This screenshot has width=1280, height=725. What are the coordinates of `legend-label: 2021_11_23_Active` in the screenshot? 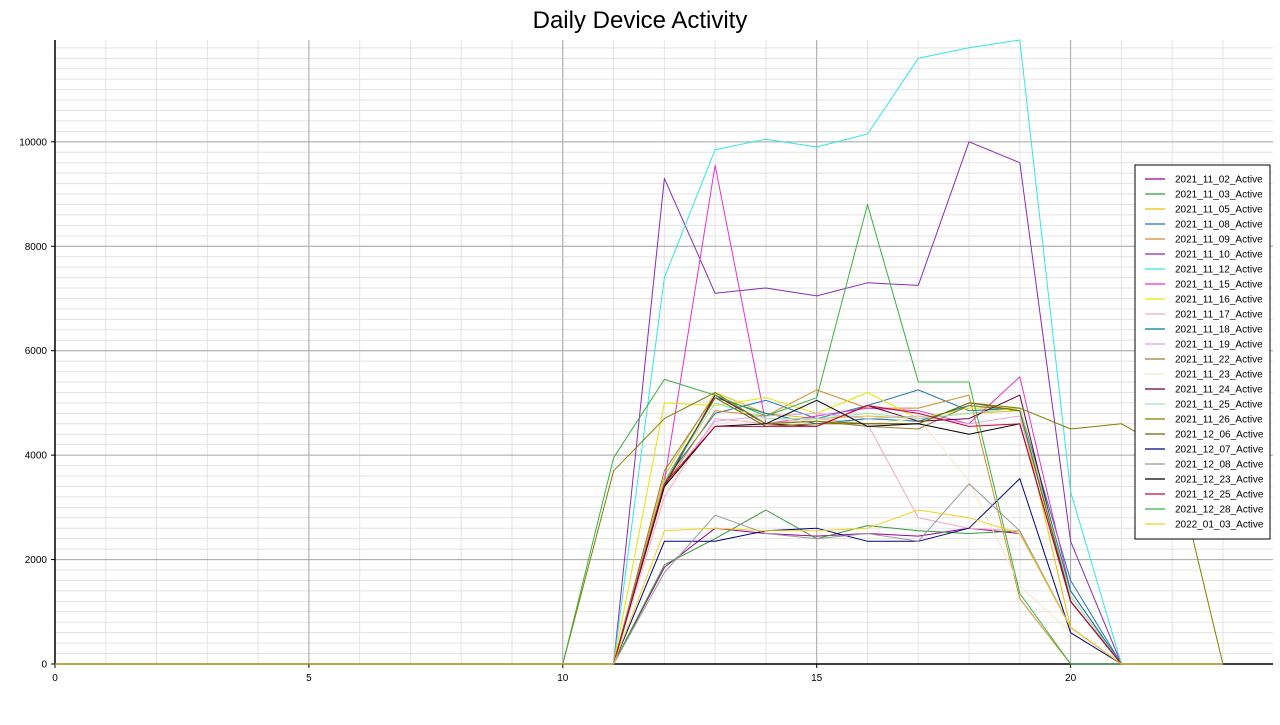 It's located at (1219, 375).